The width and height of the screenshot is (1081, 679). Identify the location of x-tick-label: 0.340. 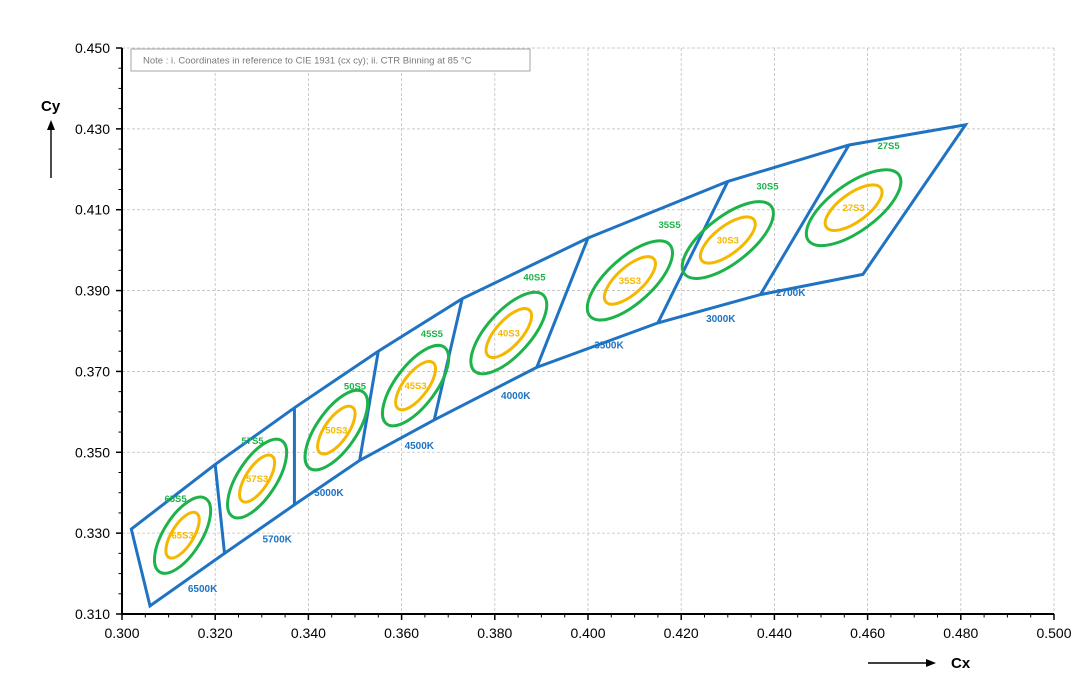
(308, 633).